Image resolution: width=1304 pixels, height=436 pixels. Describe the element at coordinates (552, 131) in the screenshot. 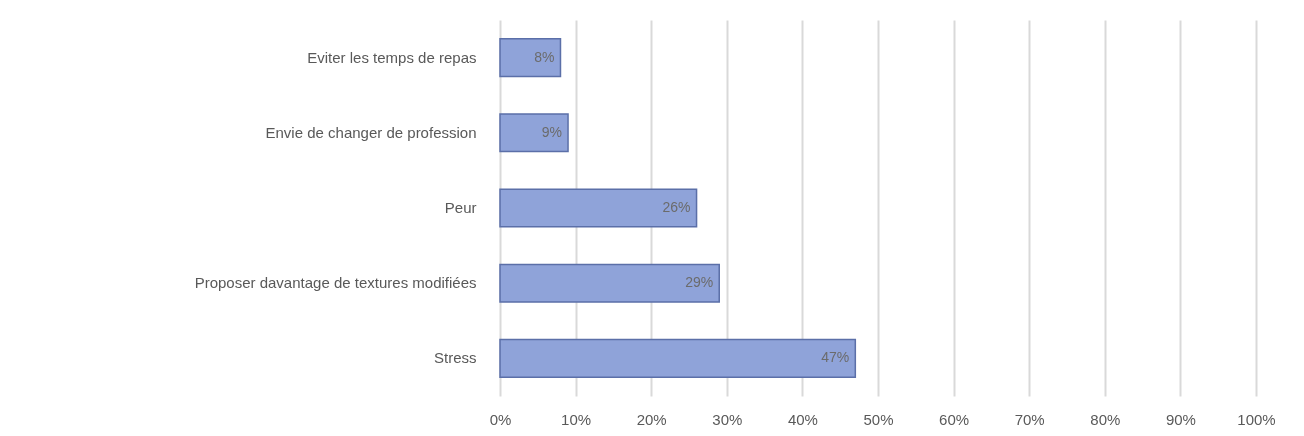

I see `data-label: 9%` at that location.